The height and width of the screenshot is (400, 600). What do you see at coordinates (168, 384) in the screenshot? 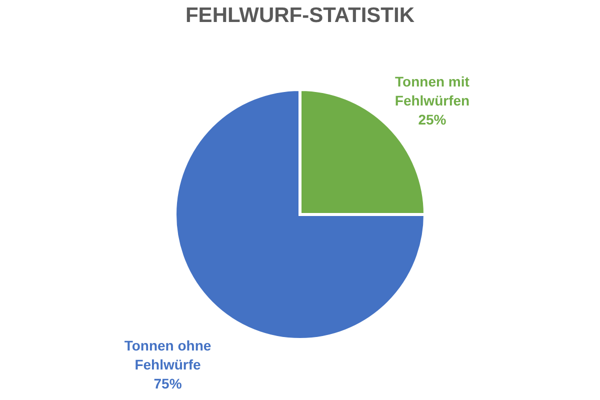
I see `data-label: 75%` at bounding box center [168, 384].